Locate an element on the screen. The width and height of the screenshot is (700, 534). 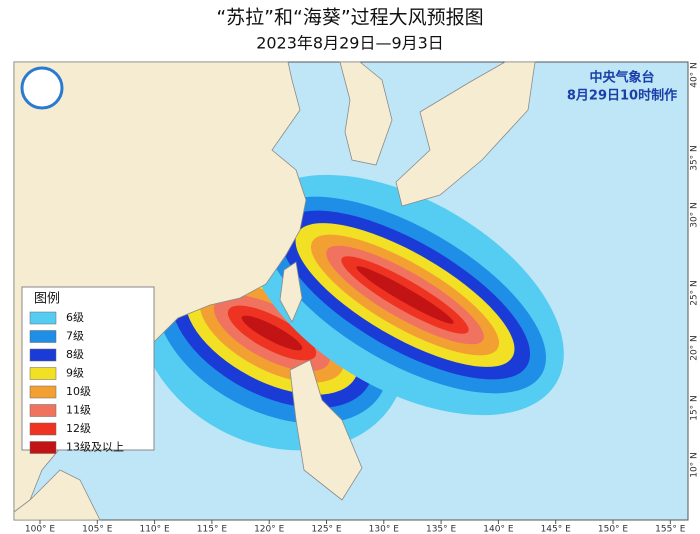
lon-label: 125° E is located at coordinates (326, 529).